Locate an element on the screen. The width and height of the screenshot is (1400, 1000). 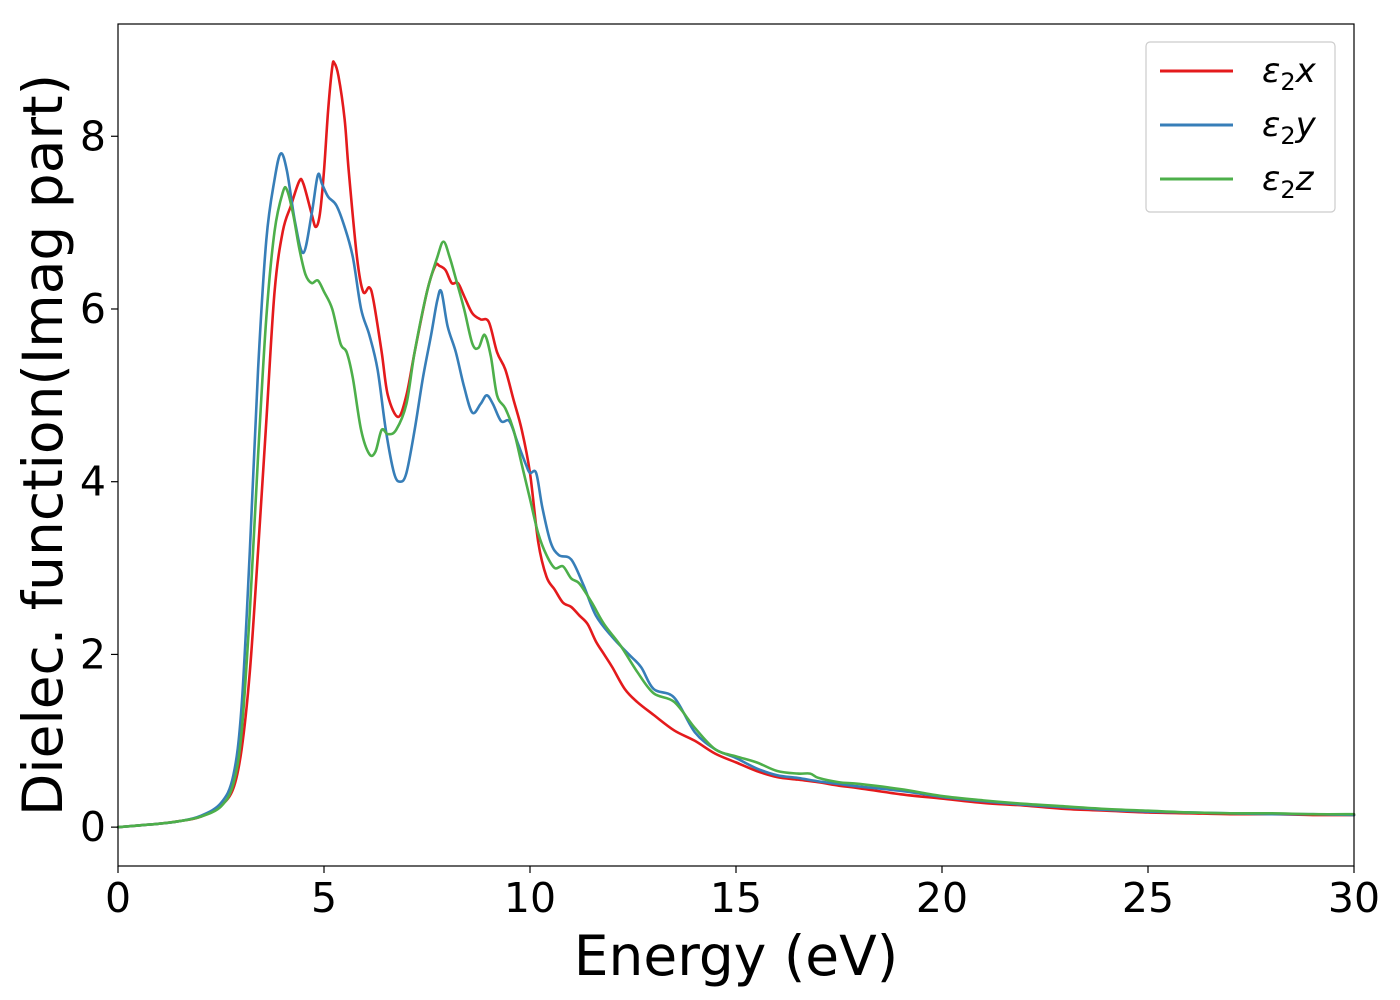
legend-label-z: ε2z is located at coordinates (1288, 181).